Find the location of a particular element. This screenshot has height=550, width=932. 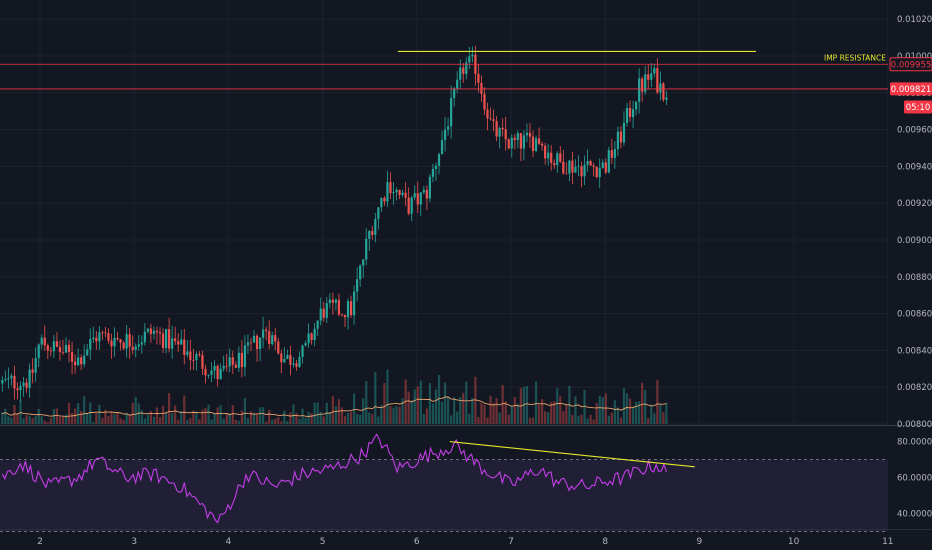

svg-text: 0.009955 is located at coordinates (911, 65).